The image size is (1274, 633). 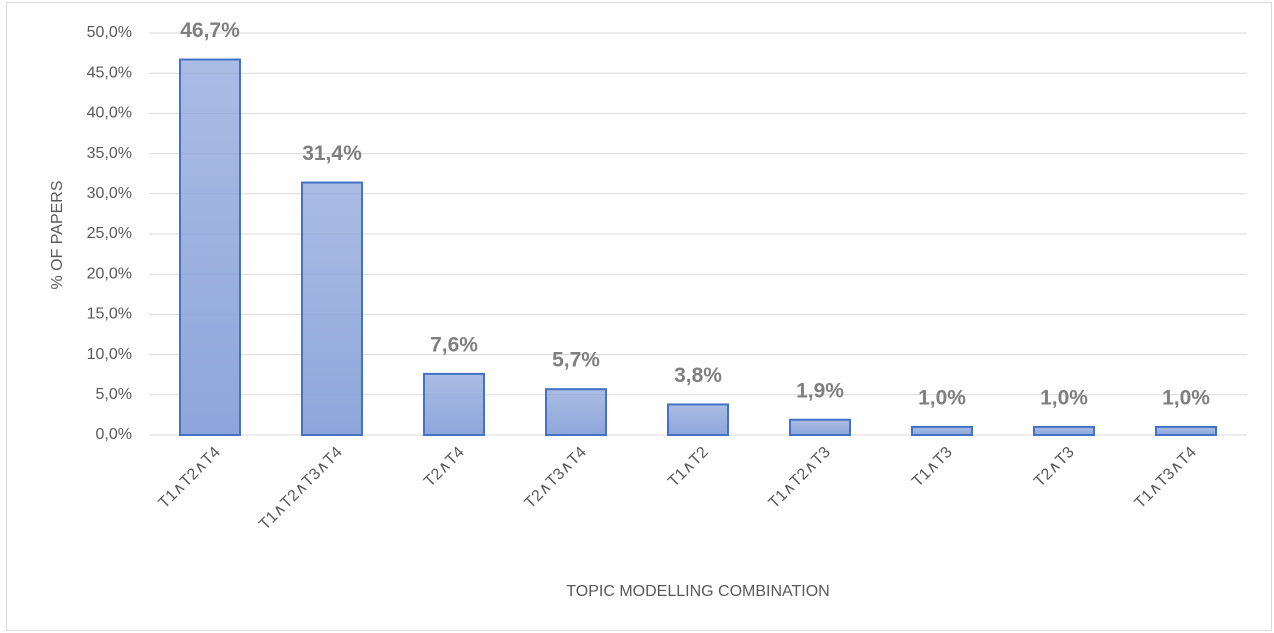 What do you see at coordinates (210, 30) in the screenshot?
I see `data-label: 46,7%` at bounding box center [210, 30].